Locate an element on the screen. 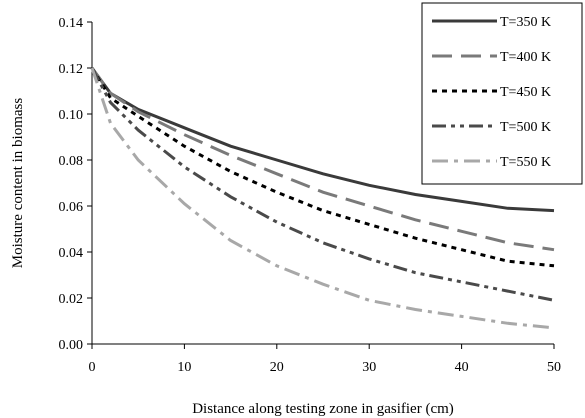 This screenshot has height=418, width=585. y-axis-title: Moisture content in biomass is located at coordinates (18, 183).